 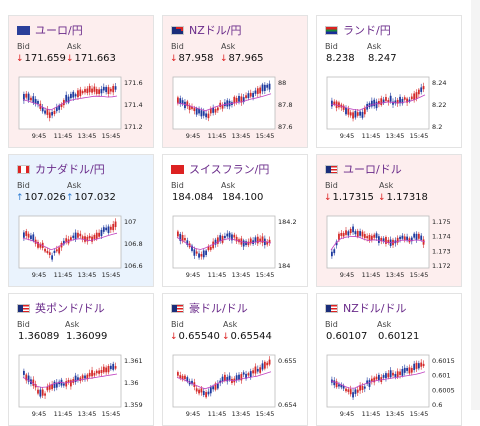 I want to click on x-tick-label: 15:45, so click(x=111, y=136).